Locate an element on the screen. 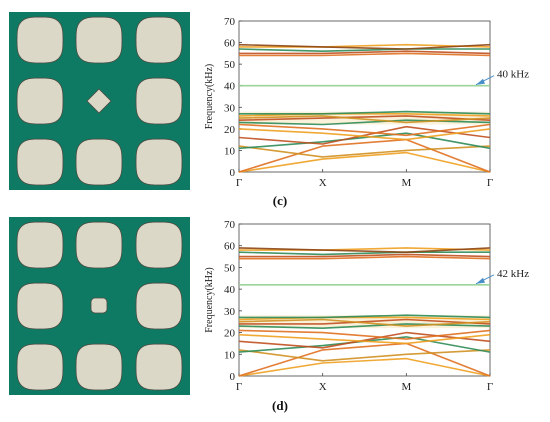 This screenshot has height=422, width=550. unit-cell-c-drawing is located at coordinates (99, 101).